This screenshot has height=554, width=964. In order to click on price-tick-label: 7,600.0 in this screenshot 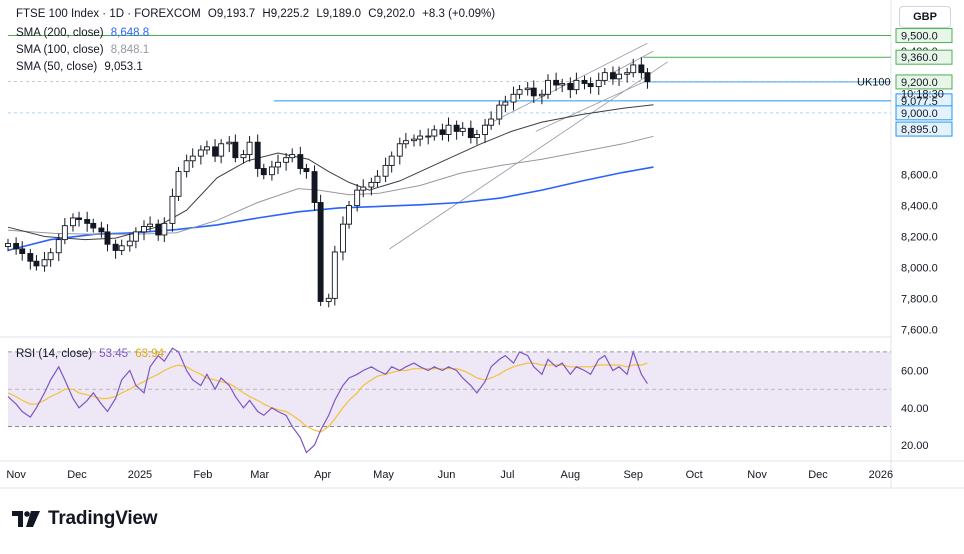, I will do `click(919, 330)`.